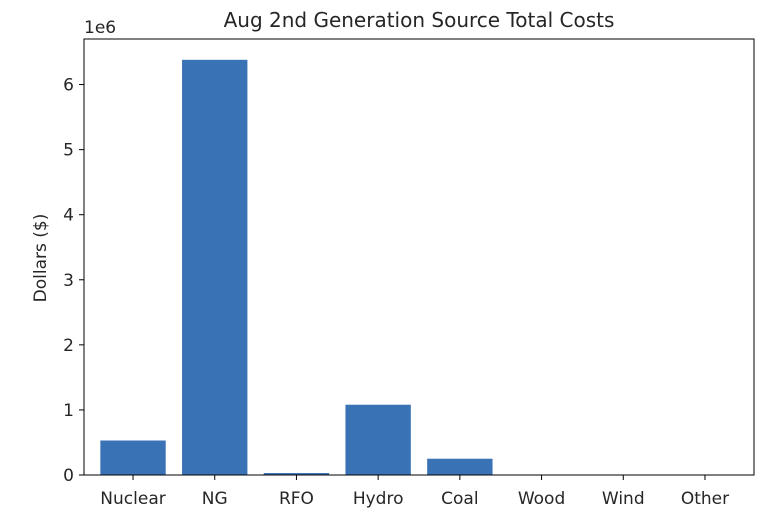 Image resolution: width=784 pixels, height=530 pixels. What do you see at coordinates (133, 457) in the screenshot?
I see `bar-nuclear` at bounding box center [133, 457].